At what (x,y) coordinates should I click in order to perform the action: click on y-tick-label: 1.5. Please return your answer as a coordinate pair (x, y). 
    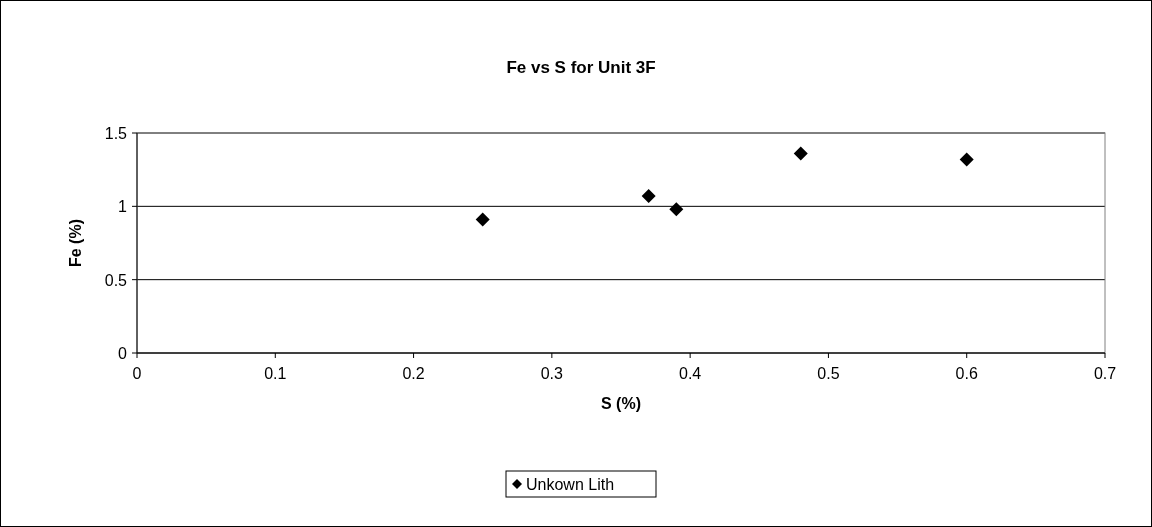
    Looking at the image, I should click on (116, 133).